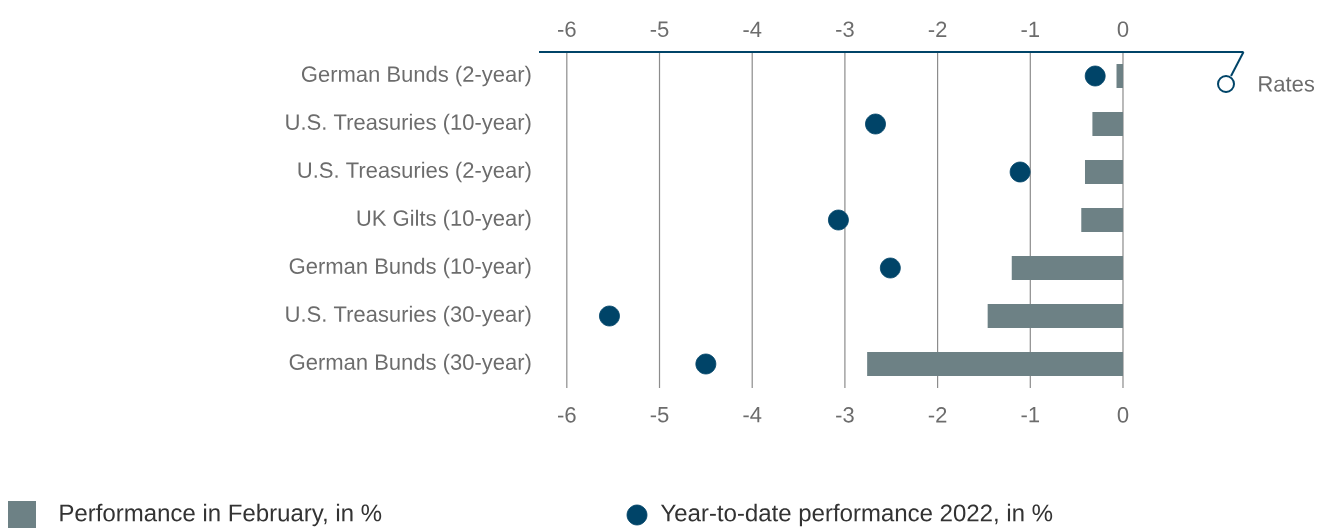 The width and height of the screenshot is (1339, 532). Describe the element at coordinates (845, 29) in the screenshot. I see `x-tick-label: -3` at that location.